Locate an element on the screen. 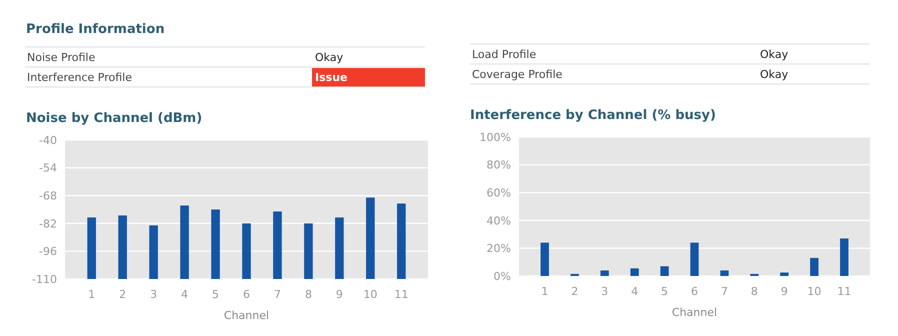 The width and height of the screenshot is (898, 336). y-tick-label: 100% is located at coordinates (495, 137).